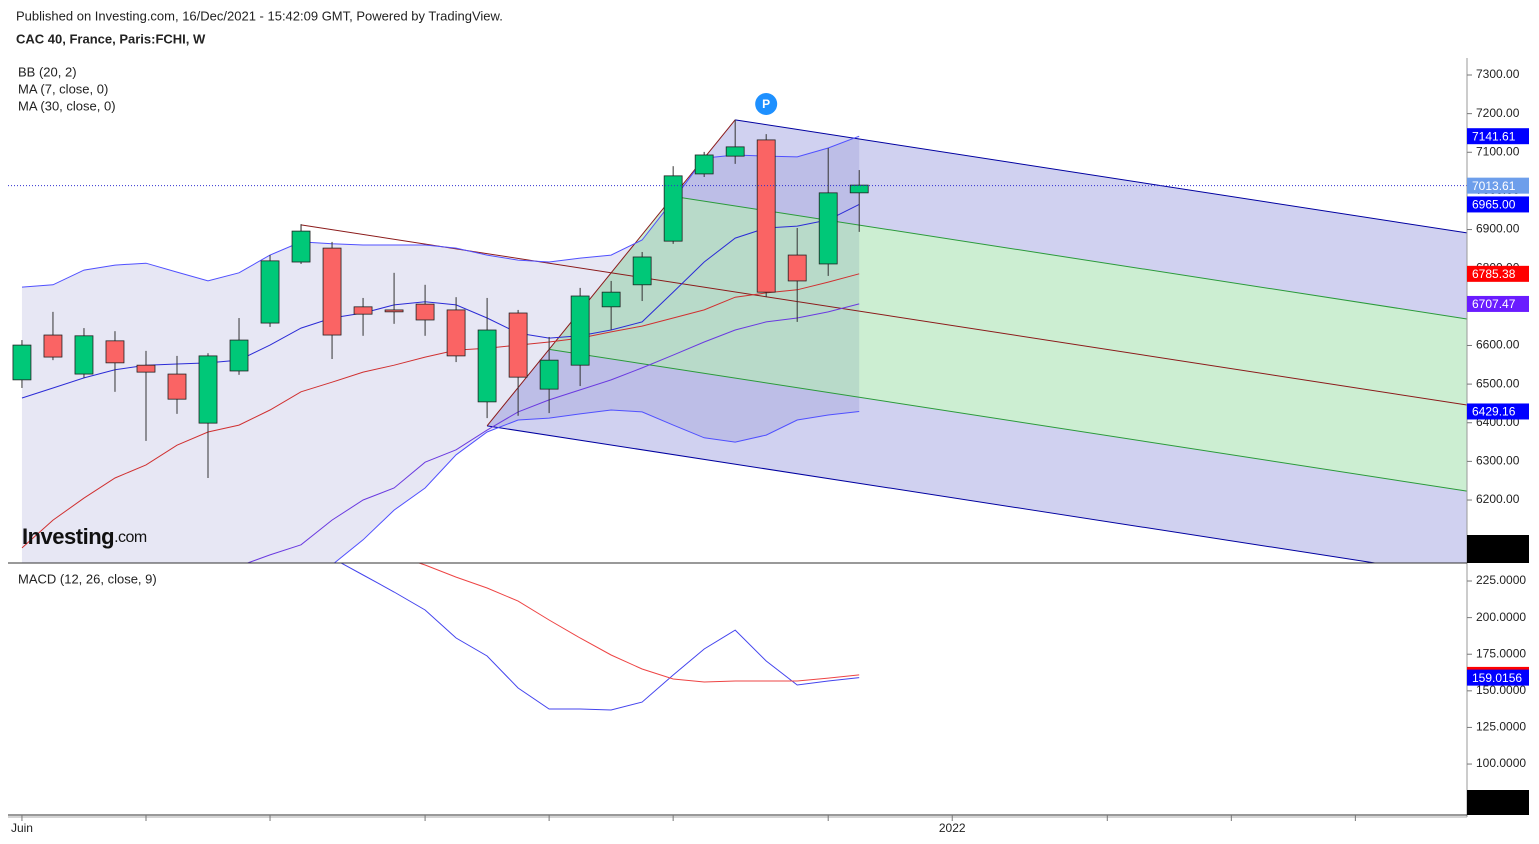 Image resolution: width=1539 pixels, height=844 pixels. I want to click on logo-brand: Investing.com, so click(84, 536).